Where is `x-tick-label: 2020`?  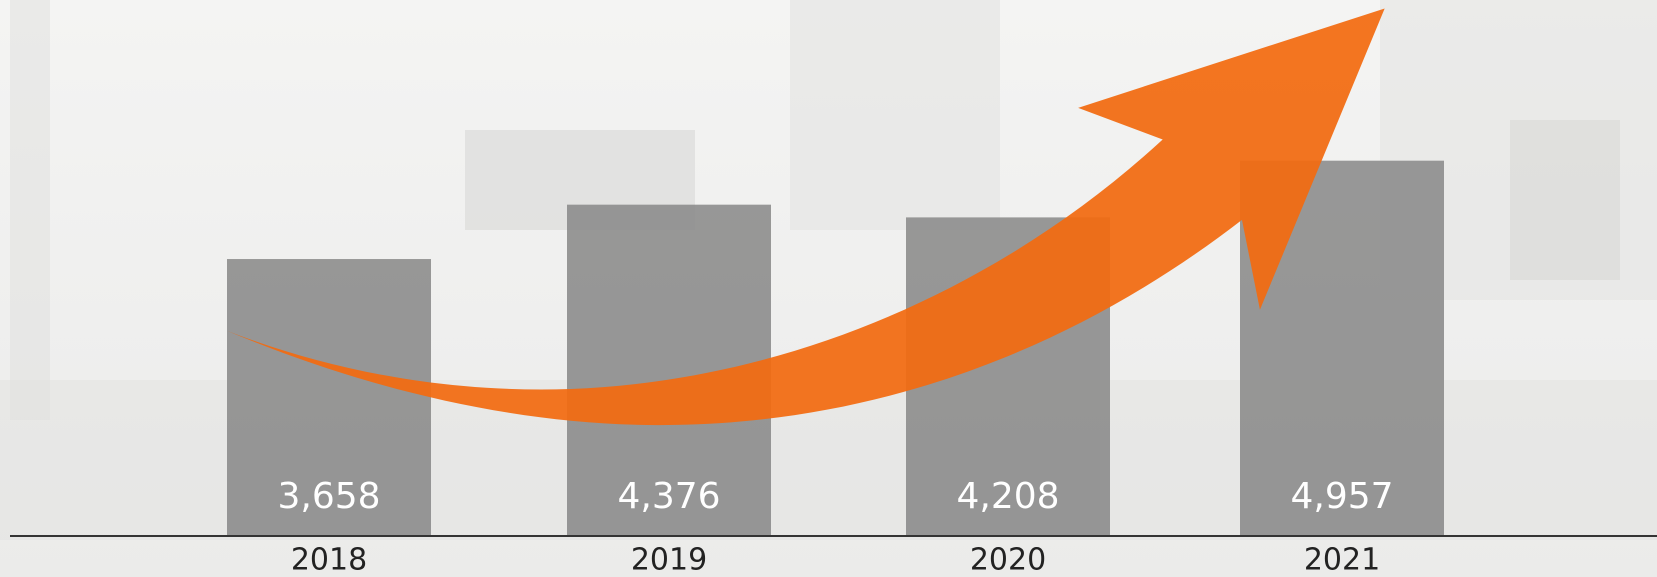 x-tick-label: 2020 is located at coordinates (1008, 560).